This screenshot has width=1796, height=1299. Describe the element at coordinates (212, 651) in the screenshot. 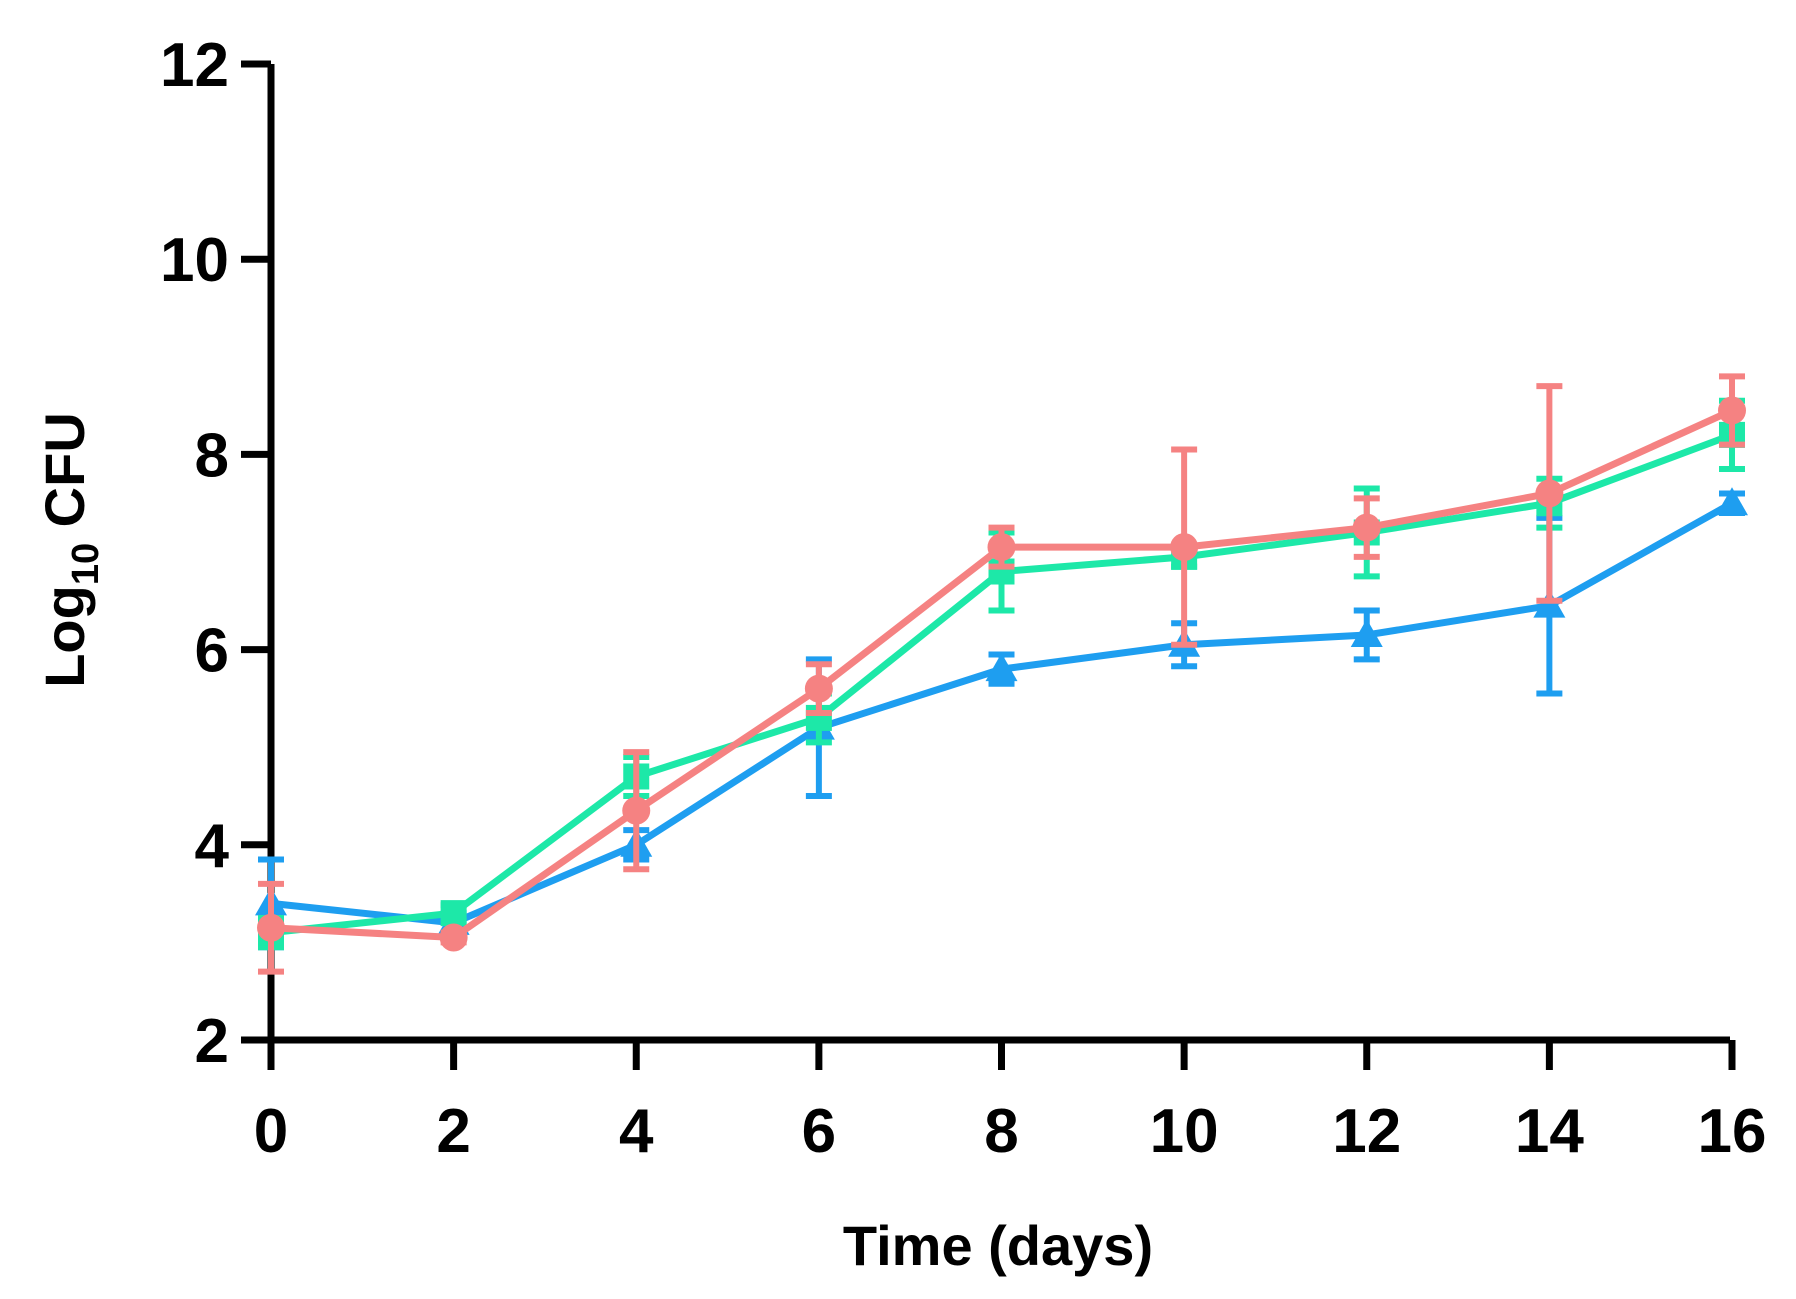

I see `y-tick-label-2: 6` at that location.